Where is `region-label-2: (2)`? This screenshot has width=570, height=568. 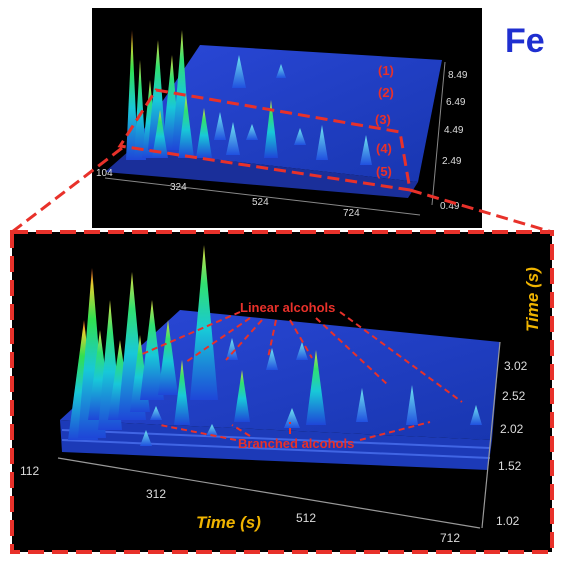
region-label-2: (2) is located at coordinates (386, 92).